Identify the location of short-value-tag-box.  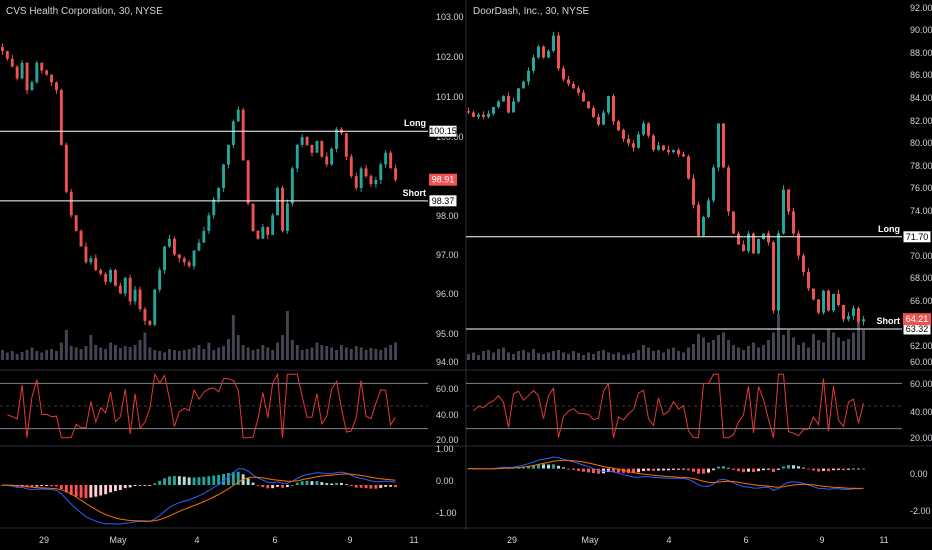
(443, 201).